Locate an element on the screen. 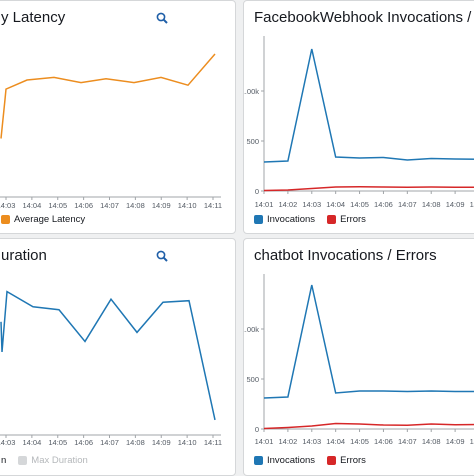 This screenshot has width=474, height=476. legend-item: Max Duration is located at coordinates (53, 460).